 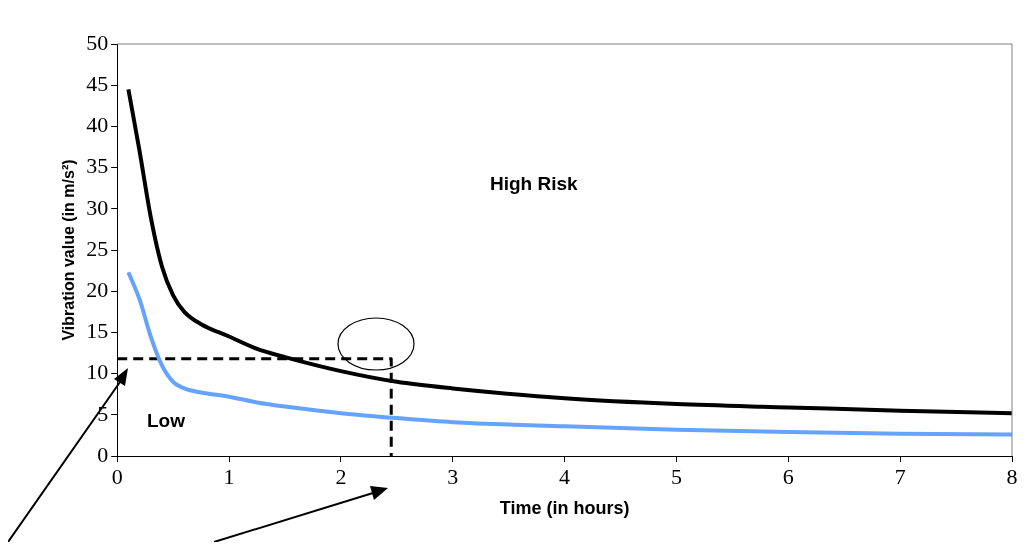 I want to click on y-axis-title: Vibration value (in m/s²), so click(x=69, y=250).